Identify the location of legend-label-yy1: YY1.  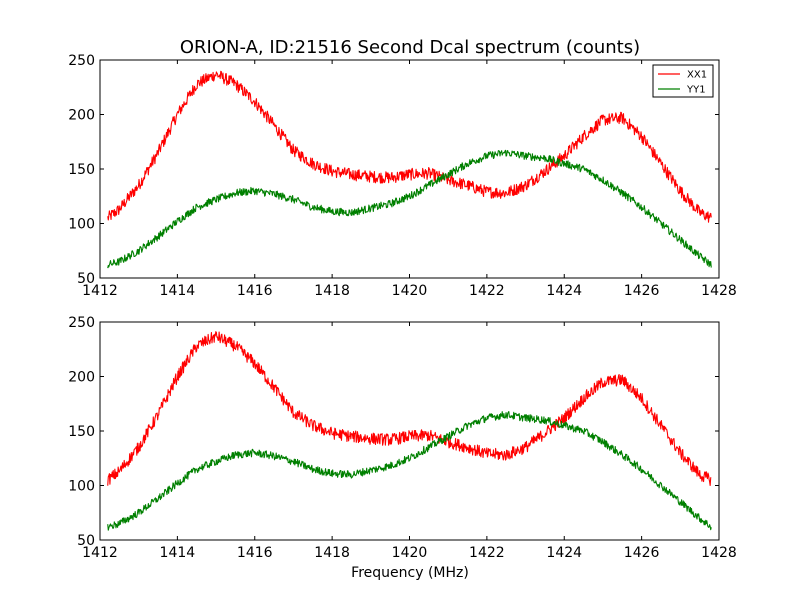
(696, 90).